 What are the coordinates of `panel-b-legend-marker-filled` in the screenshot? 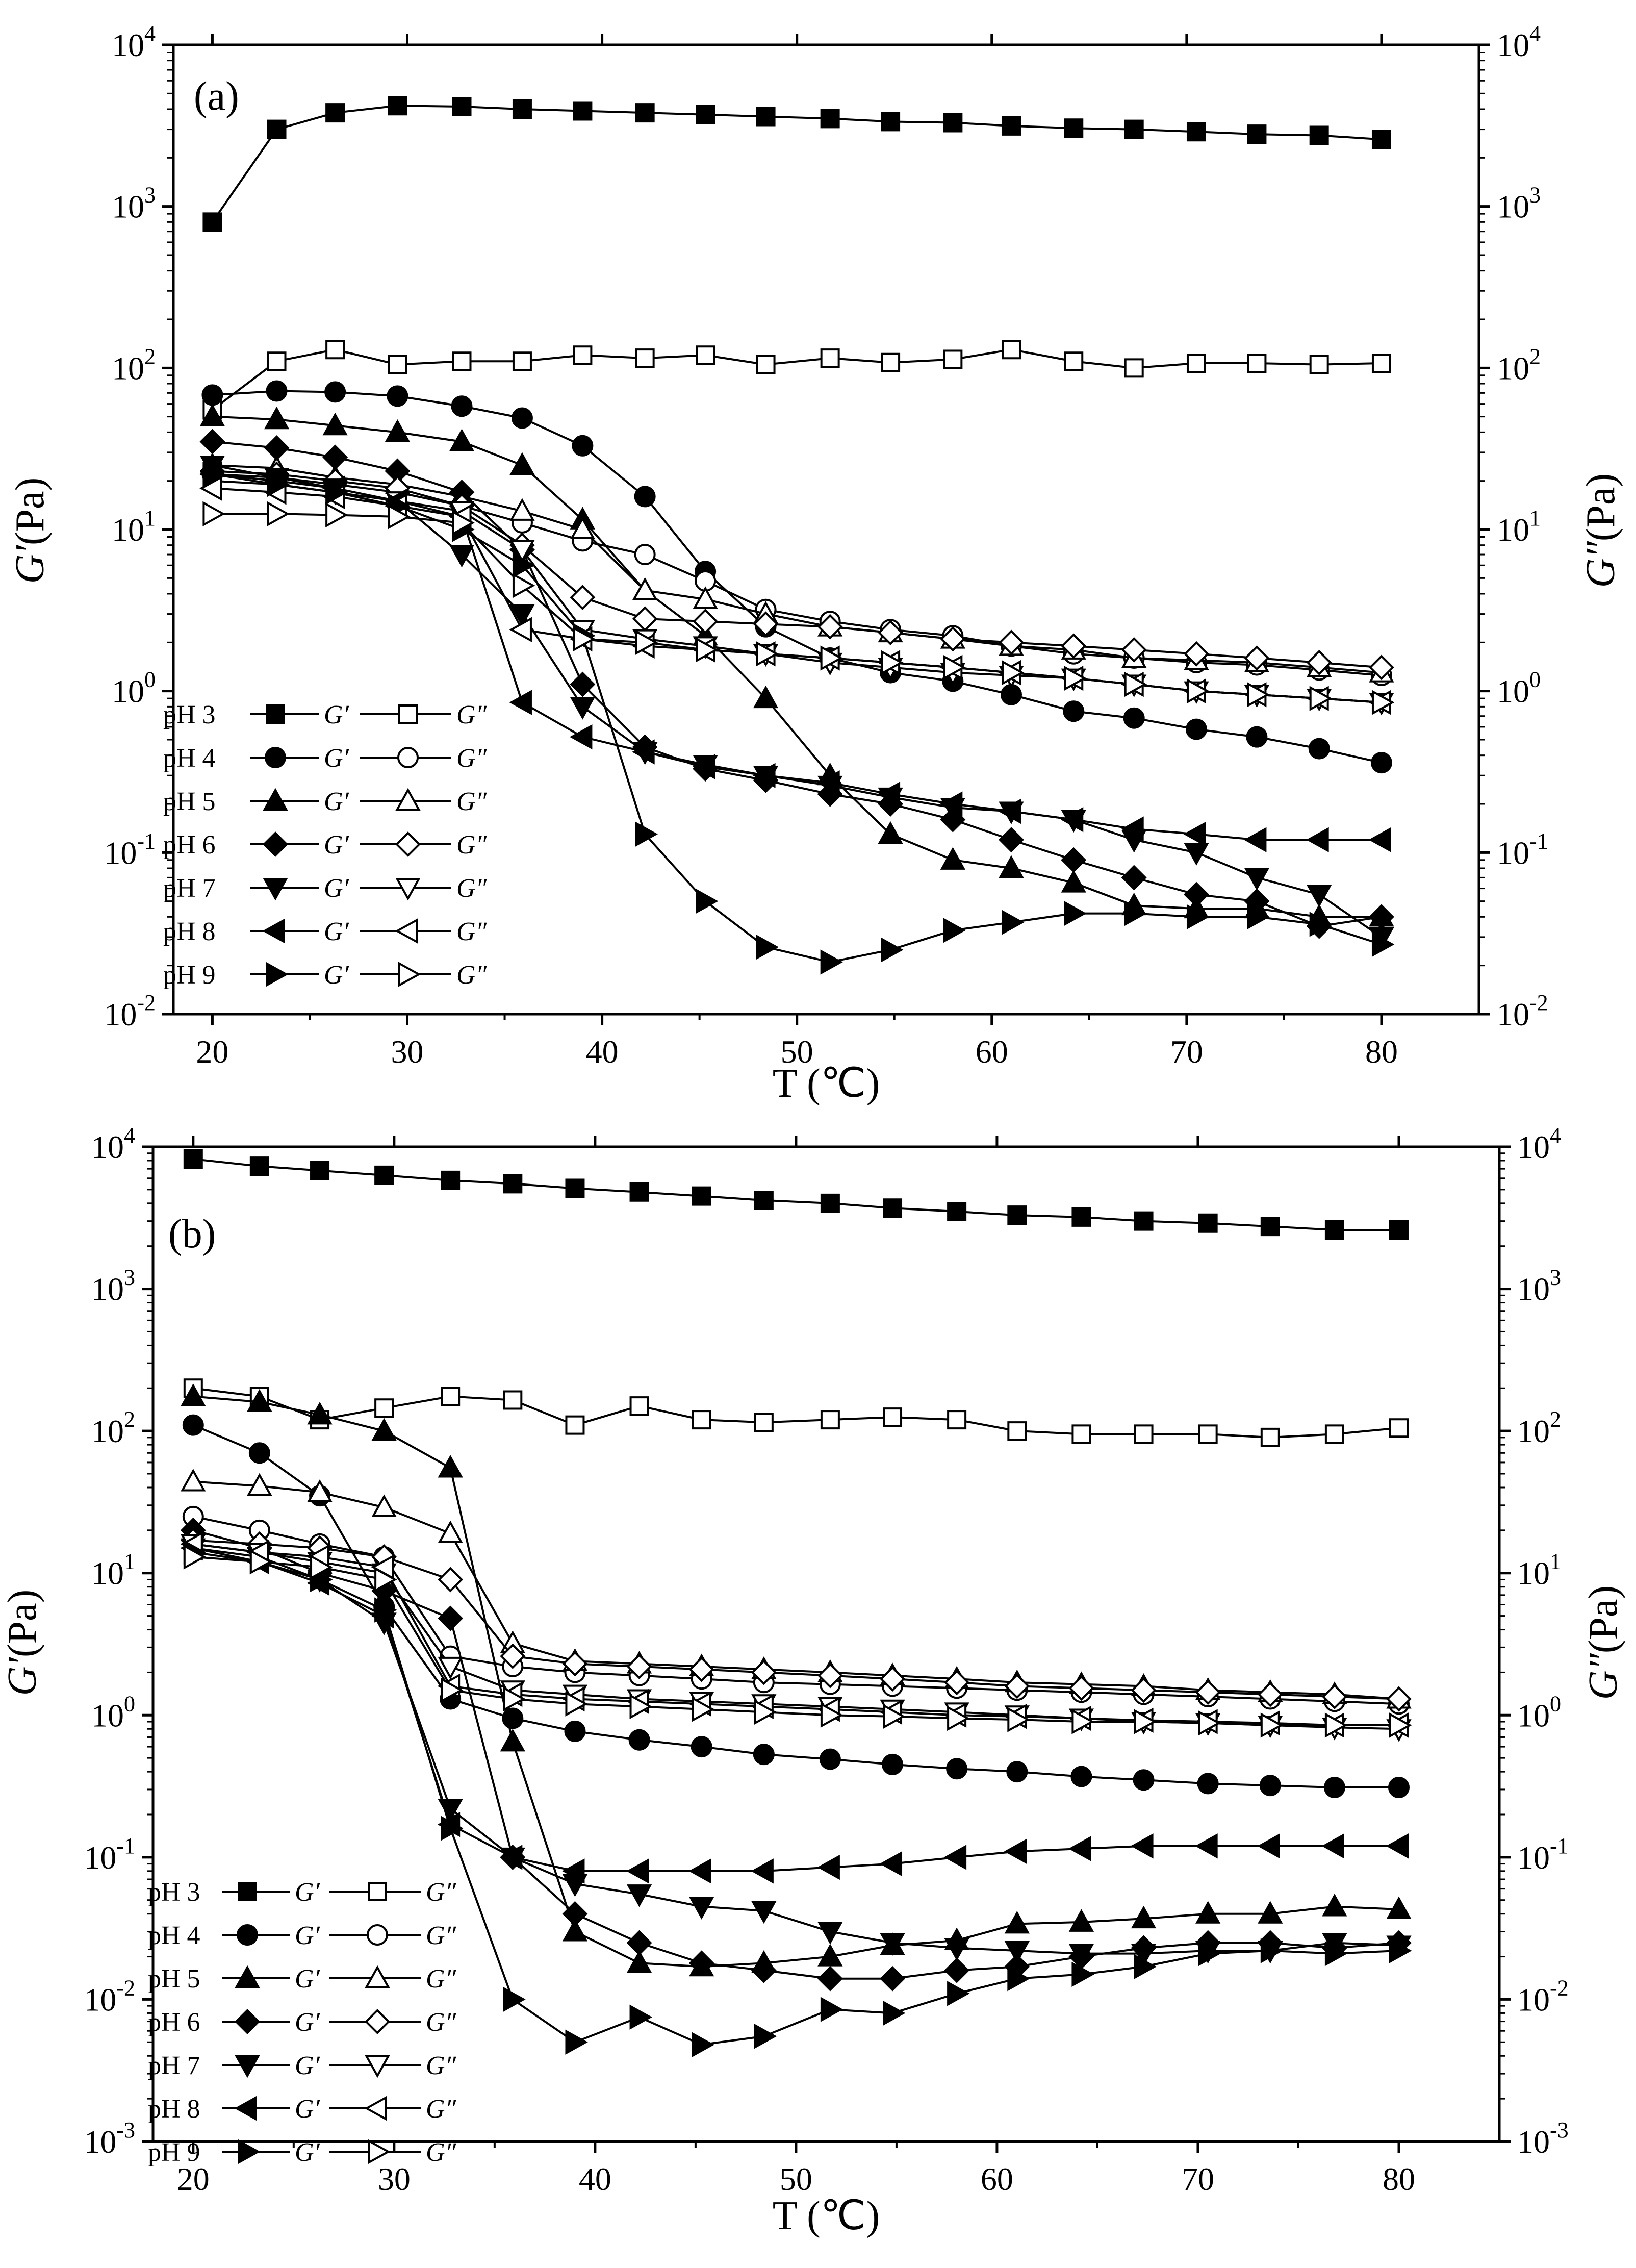 It's located at (248, 2066).